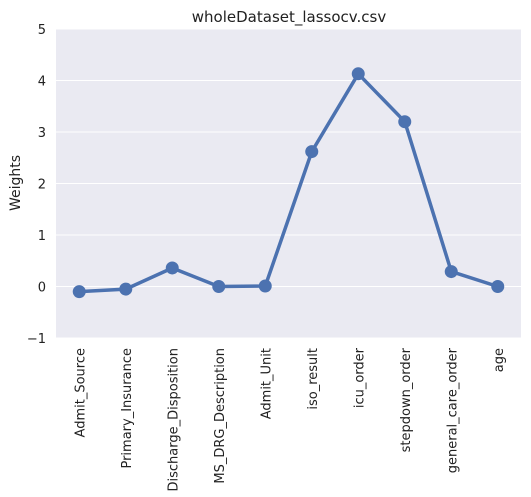 The image size is (531, 497). What do you see at coordinates (499, 360) in the screenshot?
I see `x-tick-label: age` at bounding box center [499, 360].